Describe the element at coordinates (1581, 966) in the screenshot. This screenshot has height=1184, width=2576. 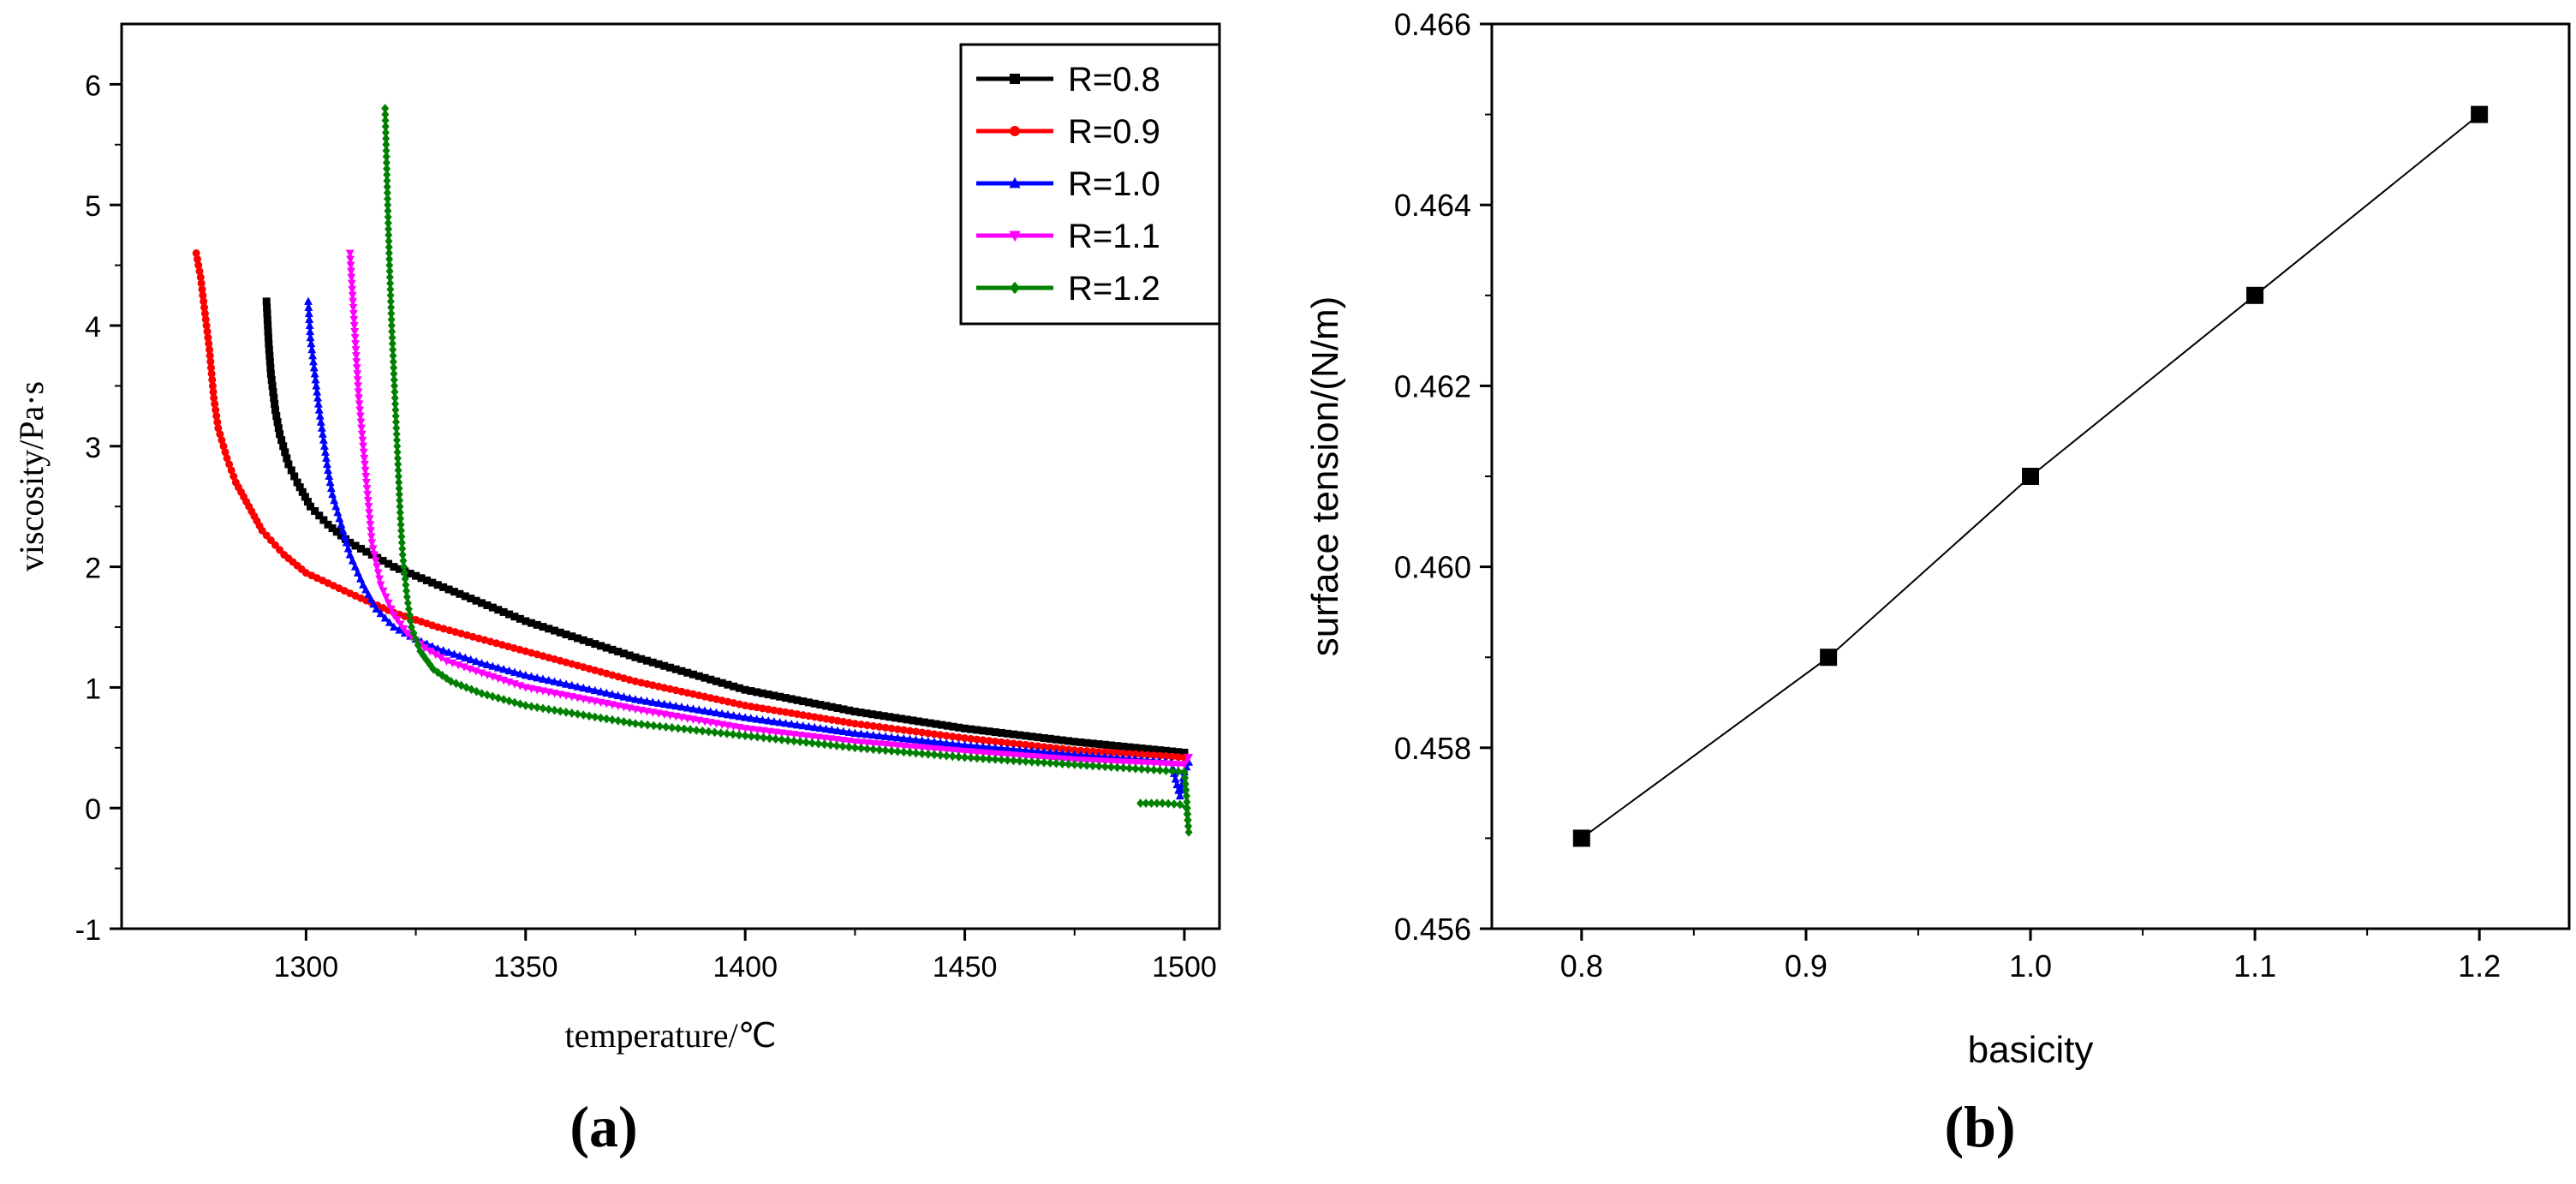
I see `x-tick-label: 0.8` at that location.